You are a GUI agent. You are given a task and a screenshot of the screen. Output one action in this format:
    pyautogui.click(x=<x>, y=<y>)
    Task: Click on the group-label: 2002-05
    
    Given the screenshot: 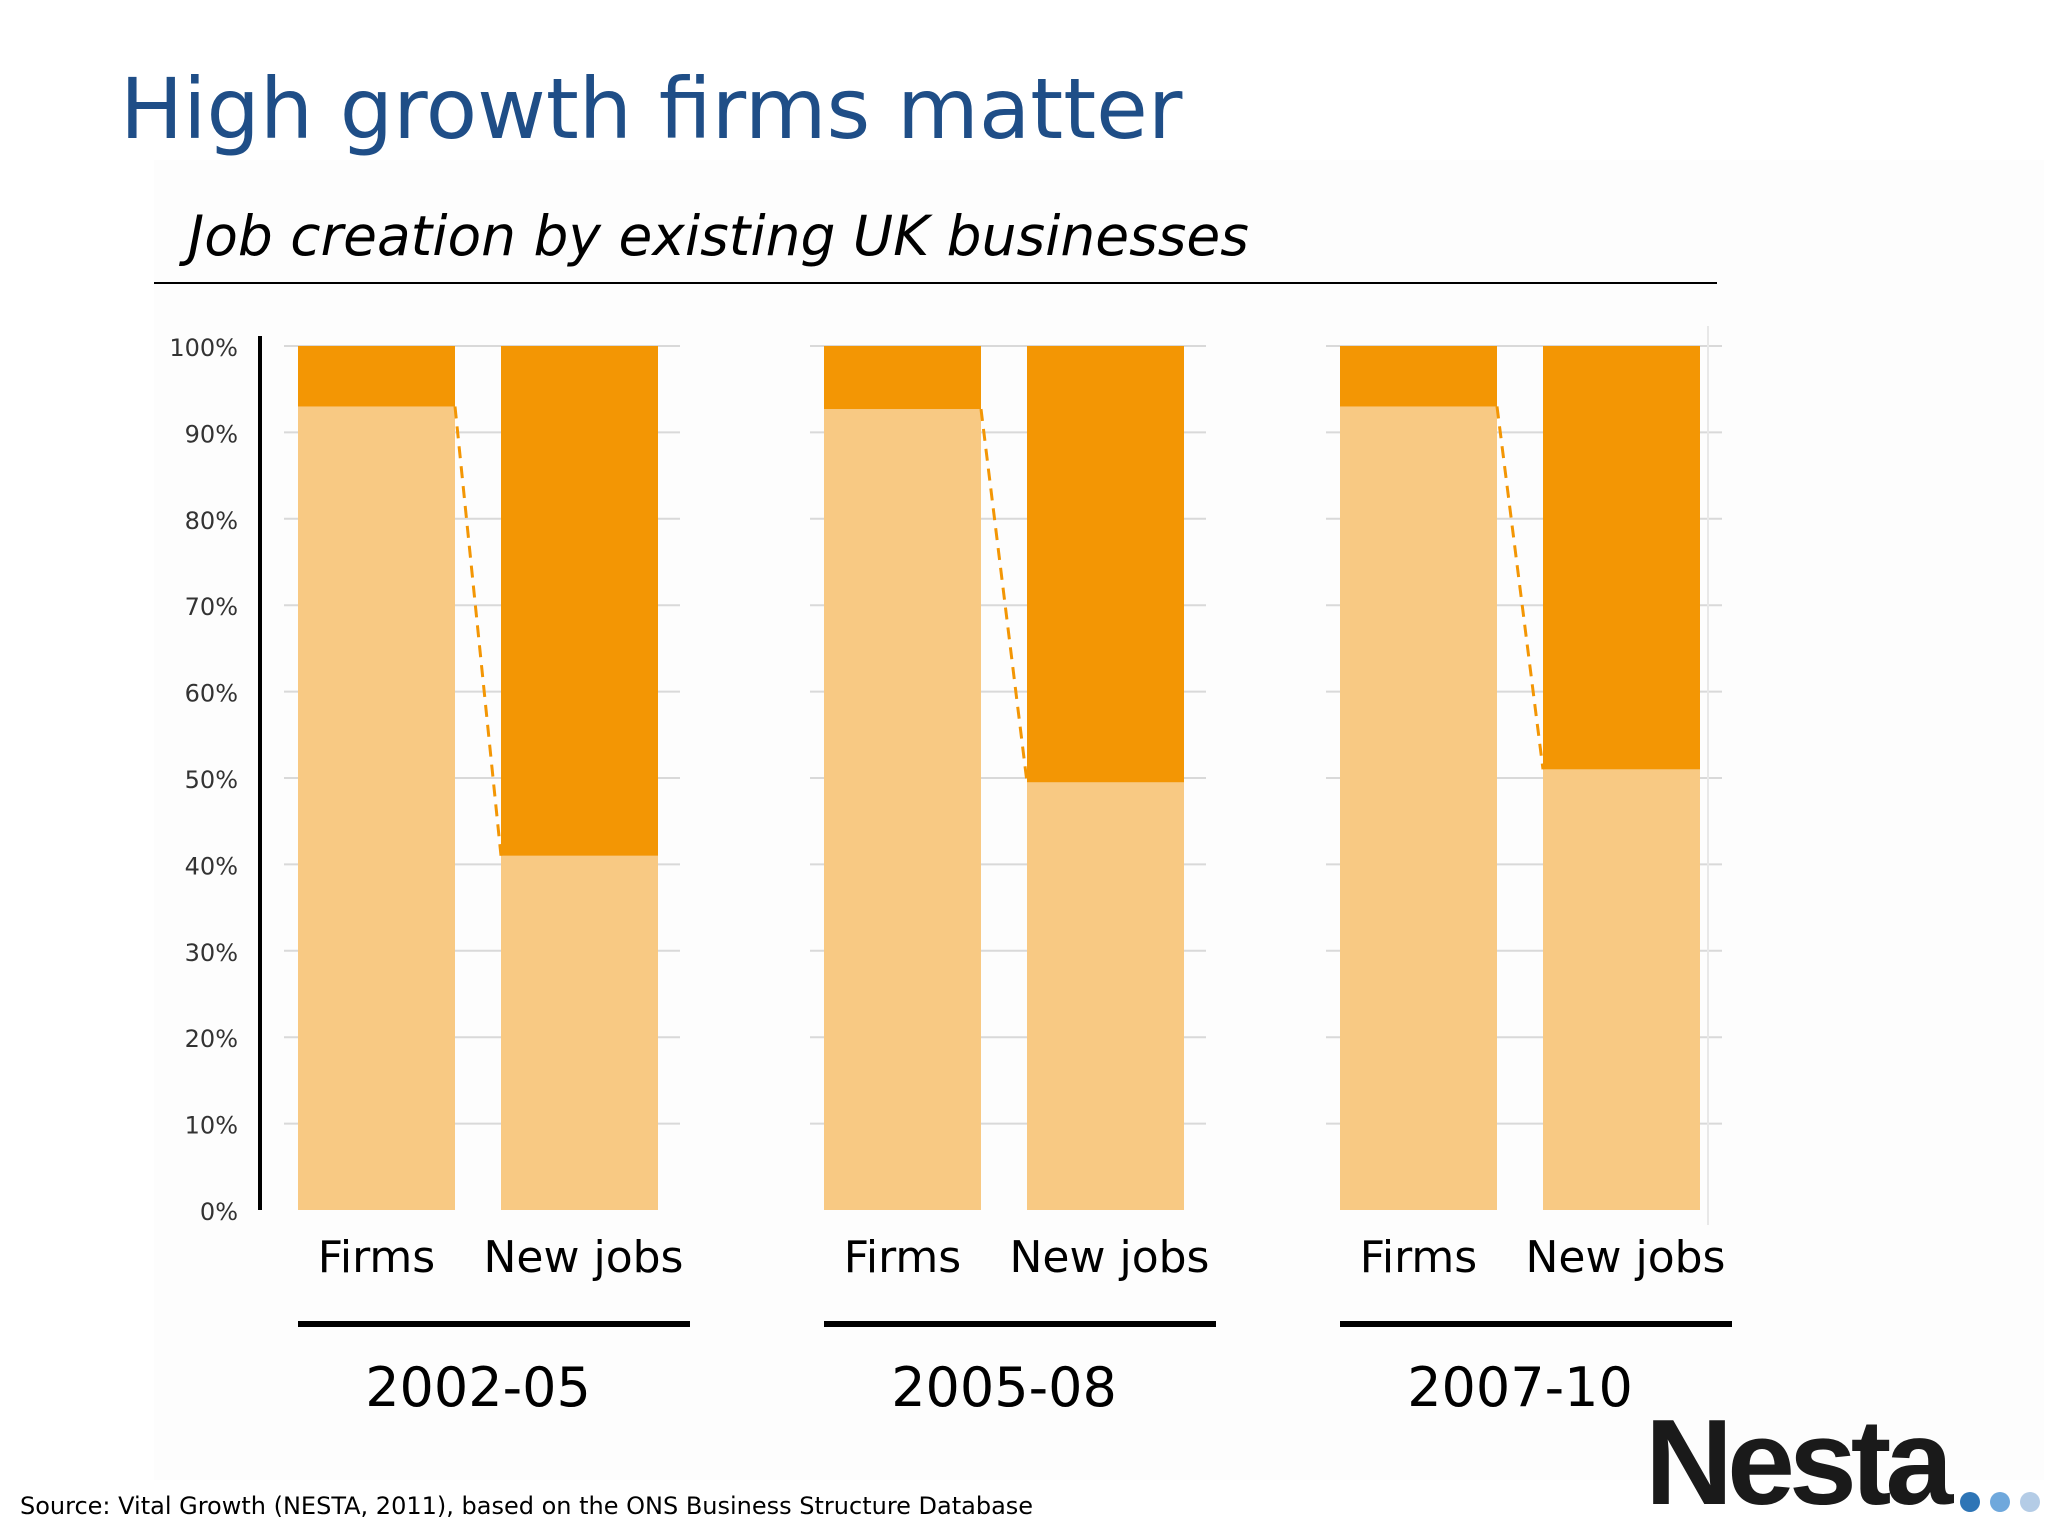 What is the action you would take?
    pyautogui.click(x=478, y=1387)
    